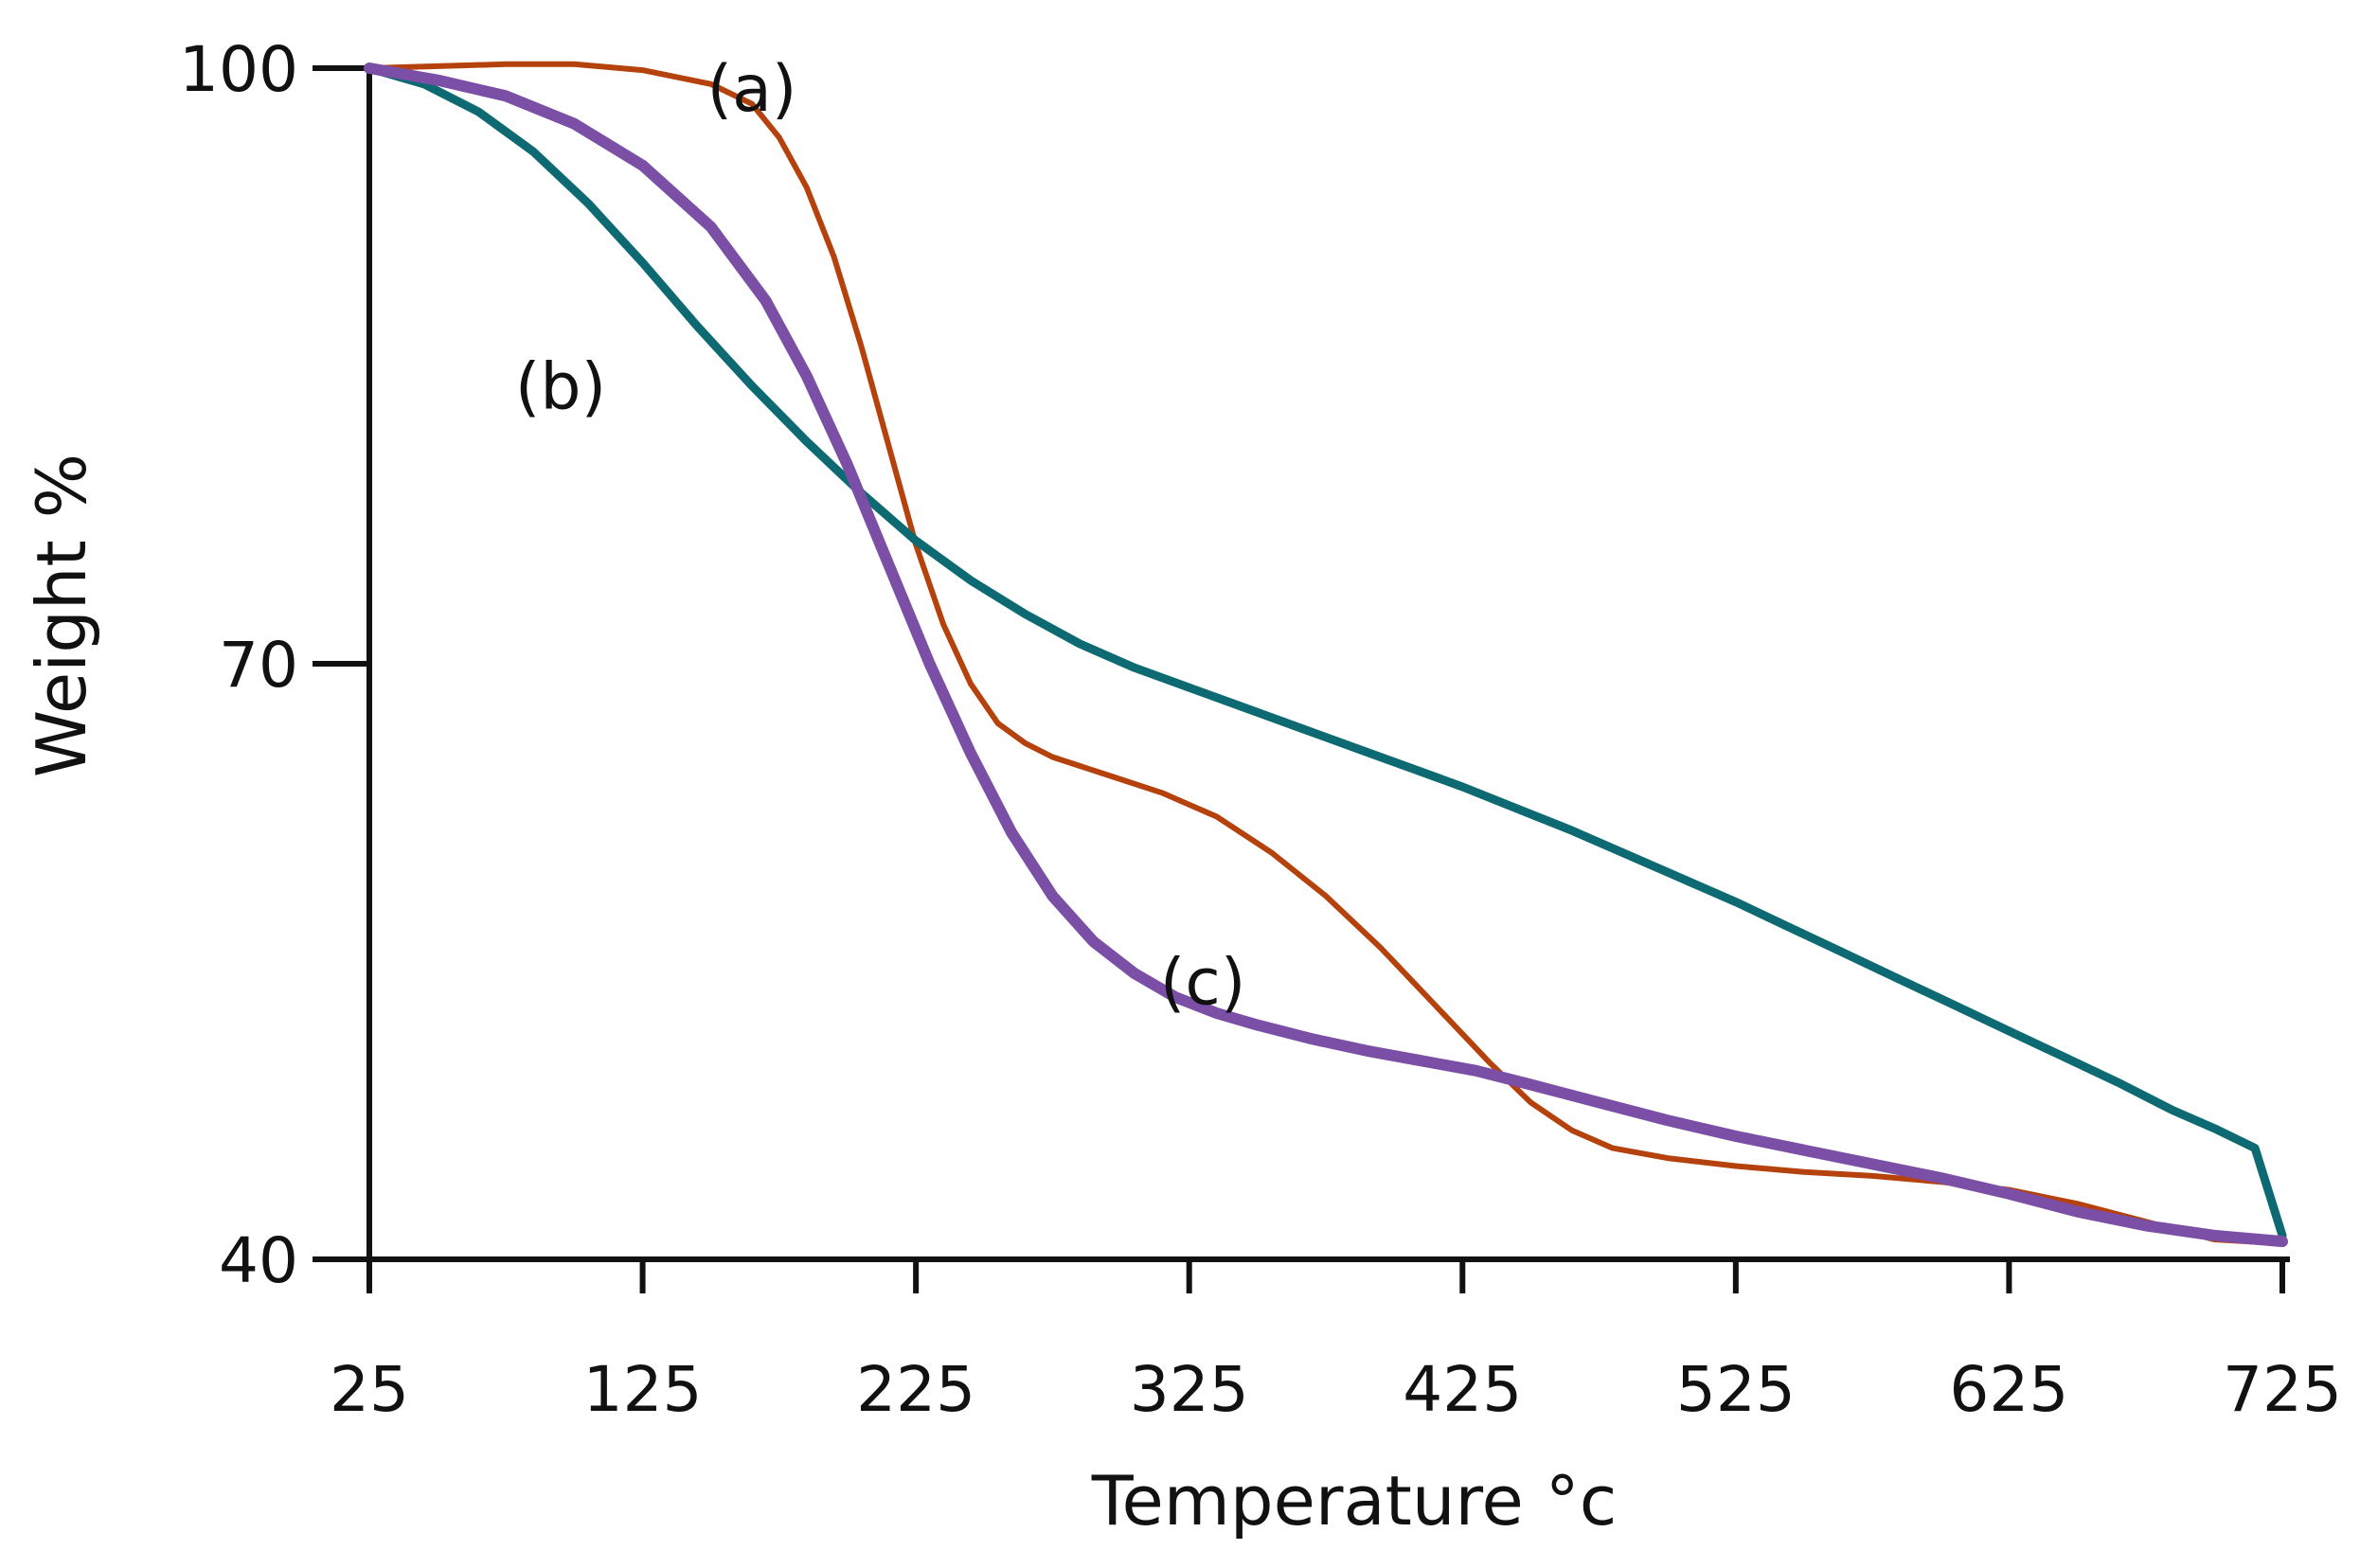 The image size is (2360, 1568). What do you see at coordinates (1354, 1501) in the screenshot?
I see `x-axis-title: Temperature °c` at bounding box center [1354, 1501].